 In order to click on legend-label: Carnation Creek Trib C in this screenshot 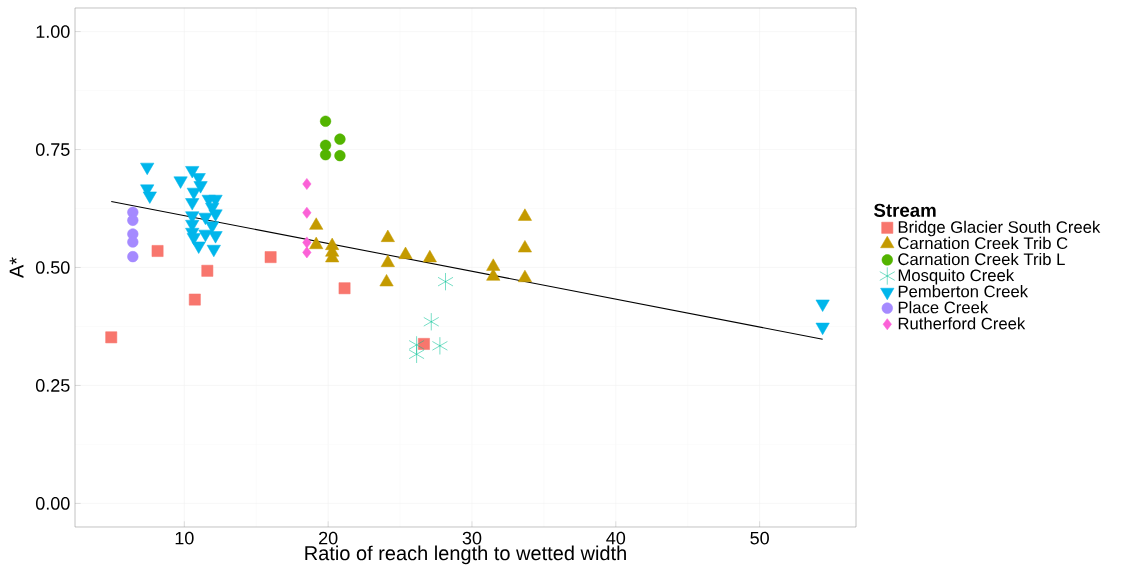, I will do `click(983, 243)`.